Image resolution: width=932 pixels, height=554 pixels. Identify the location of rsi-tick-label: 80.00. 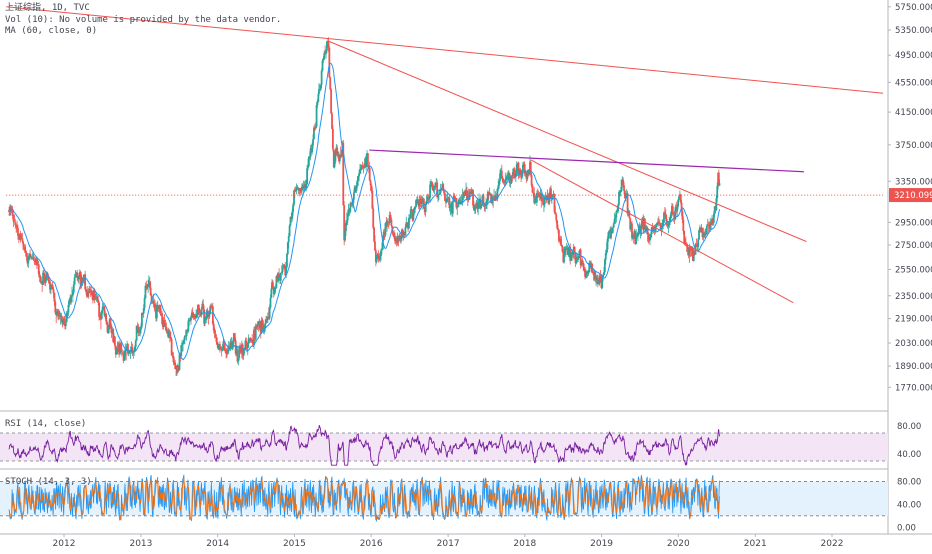
(909, 427).